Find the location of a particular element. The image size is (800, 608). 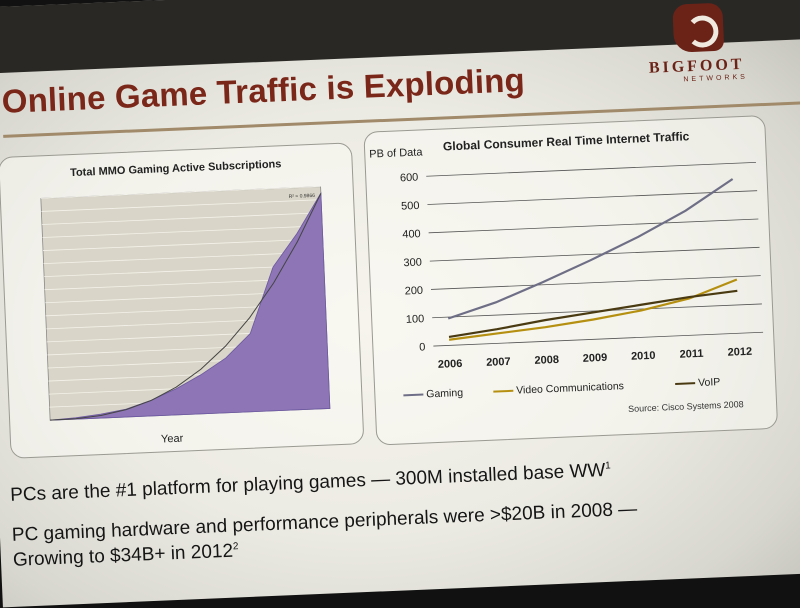

mmo-trendline is located at coordinates (186, 307).